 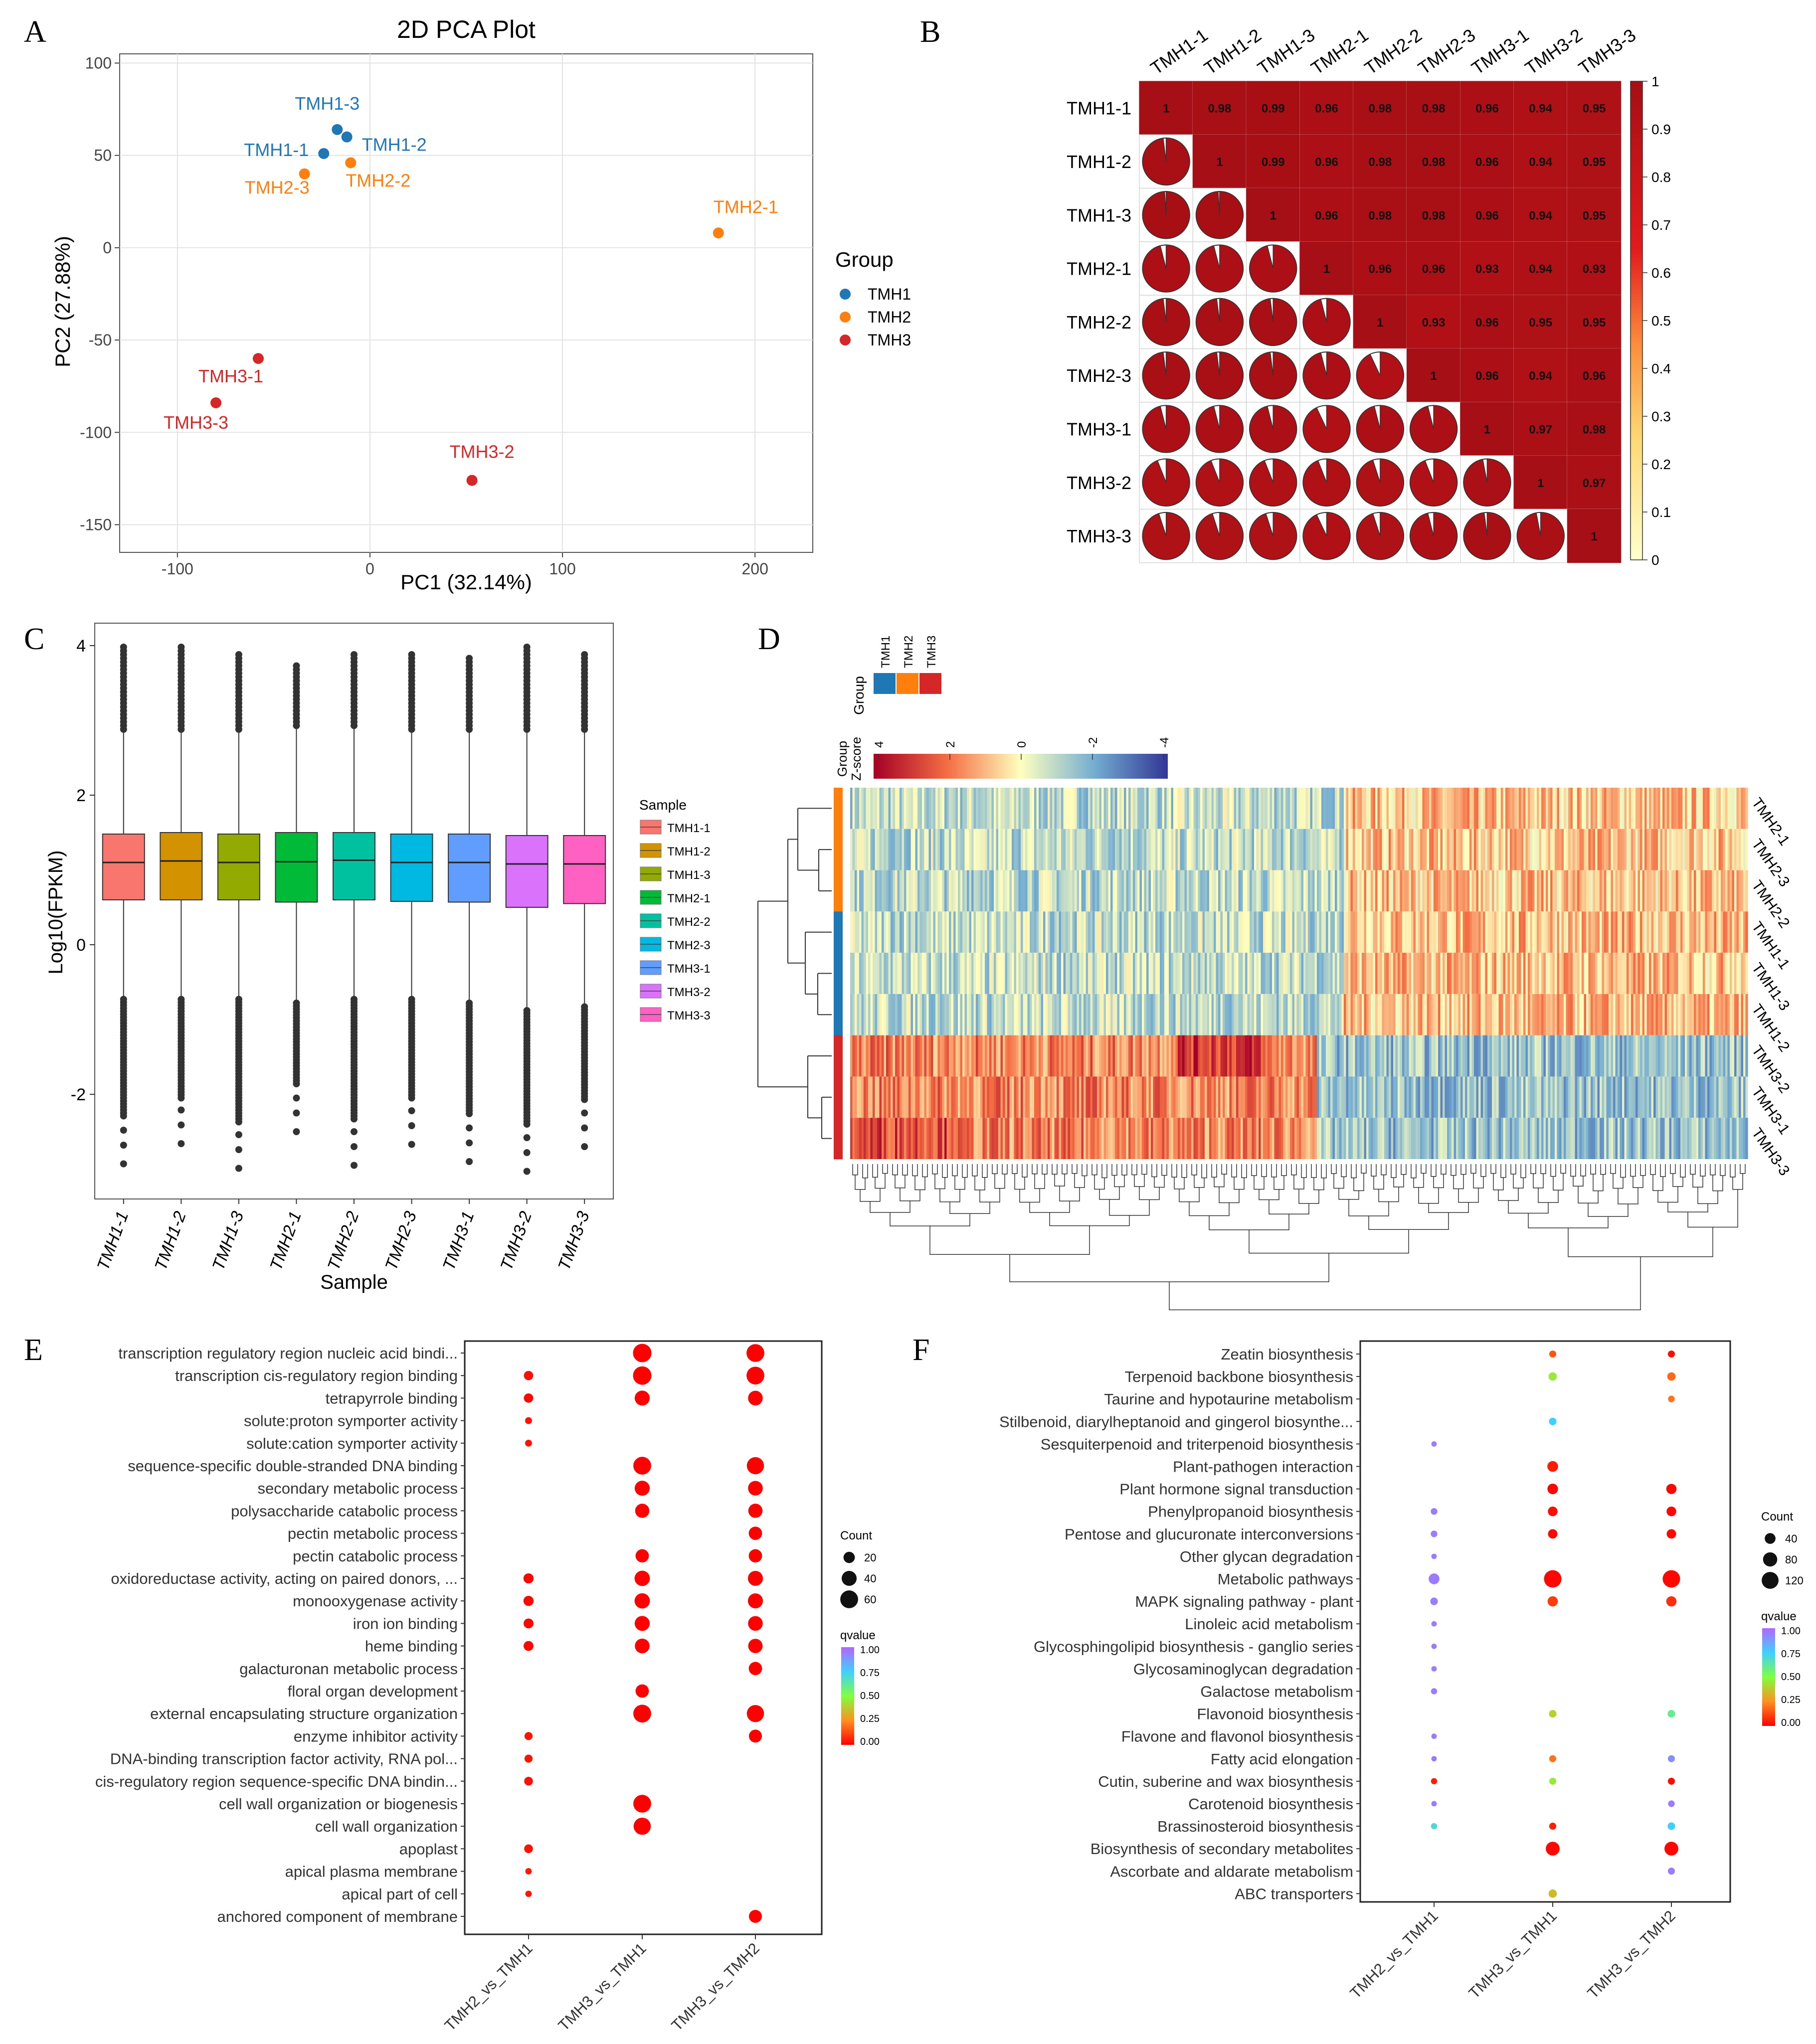 I want to click on box-tick-label-y: -2, so click(x=78, y=1094).